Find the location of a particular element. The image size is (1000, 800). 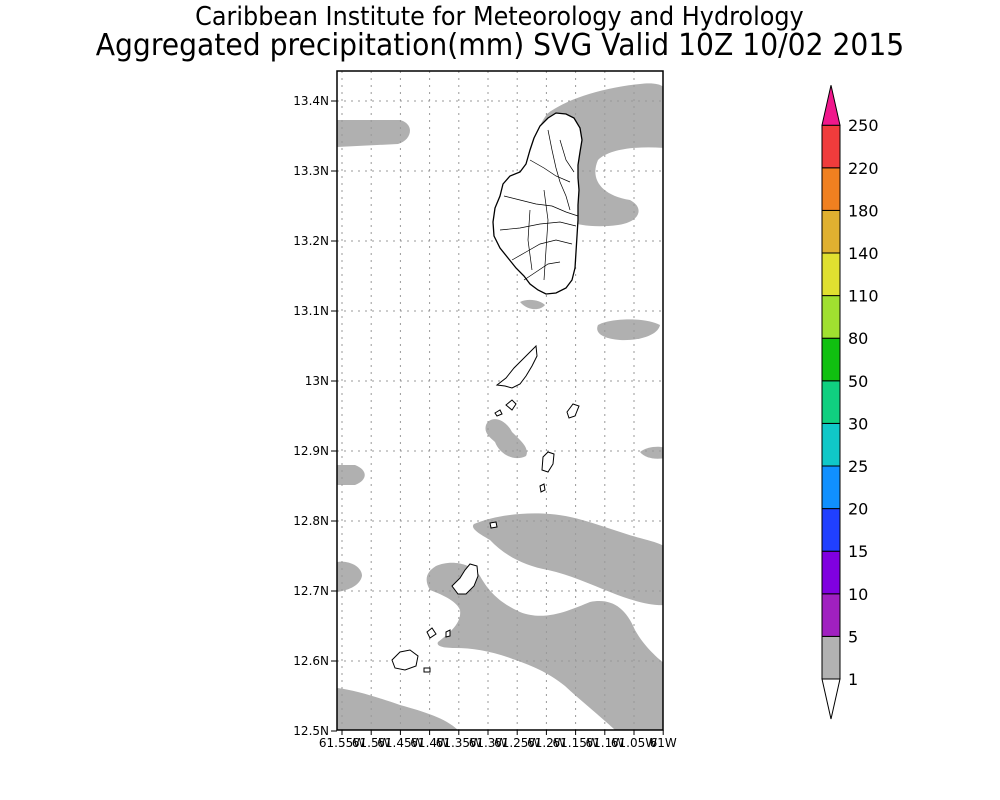

shade-area-bequia-south is located at coordinates (532, 304).